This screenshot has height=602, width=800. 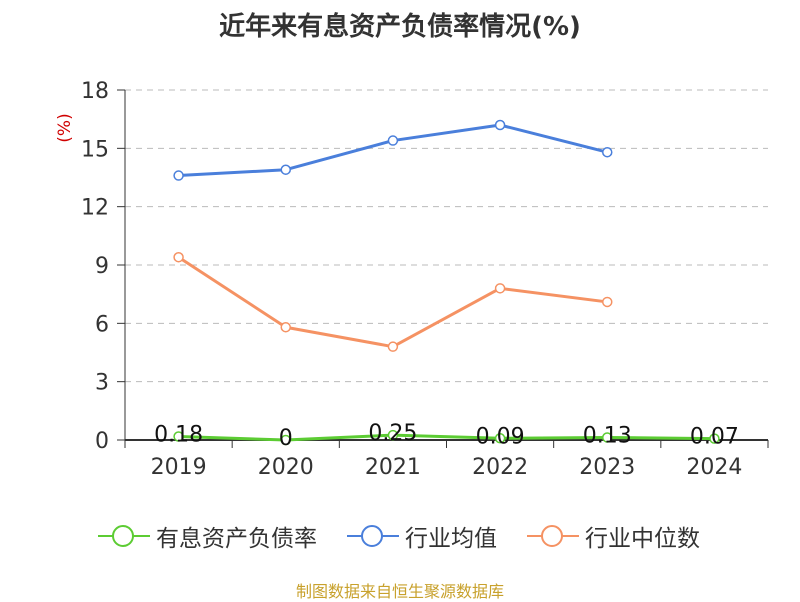 What do you see at coordinates (400, 27) in the screenshot?
I see `chart-title: 近年来有息资产负债率情况(%)` at bounding box center [400, 27].